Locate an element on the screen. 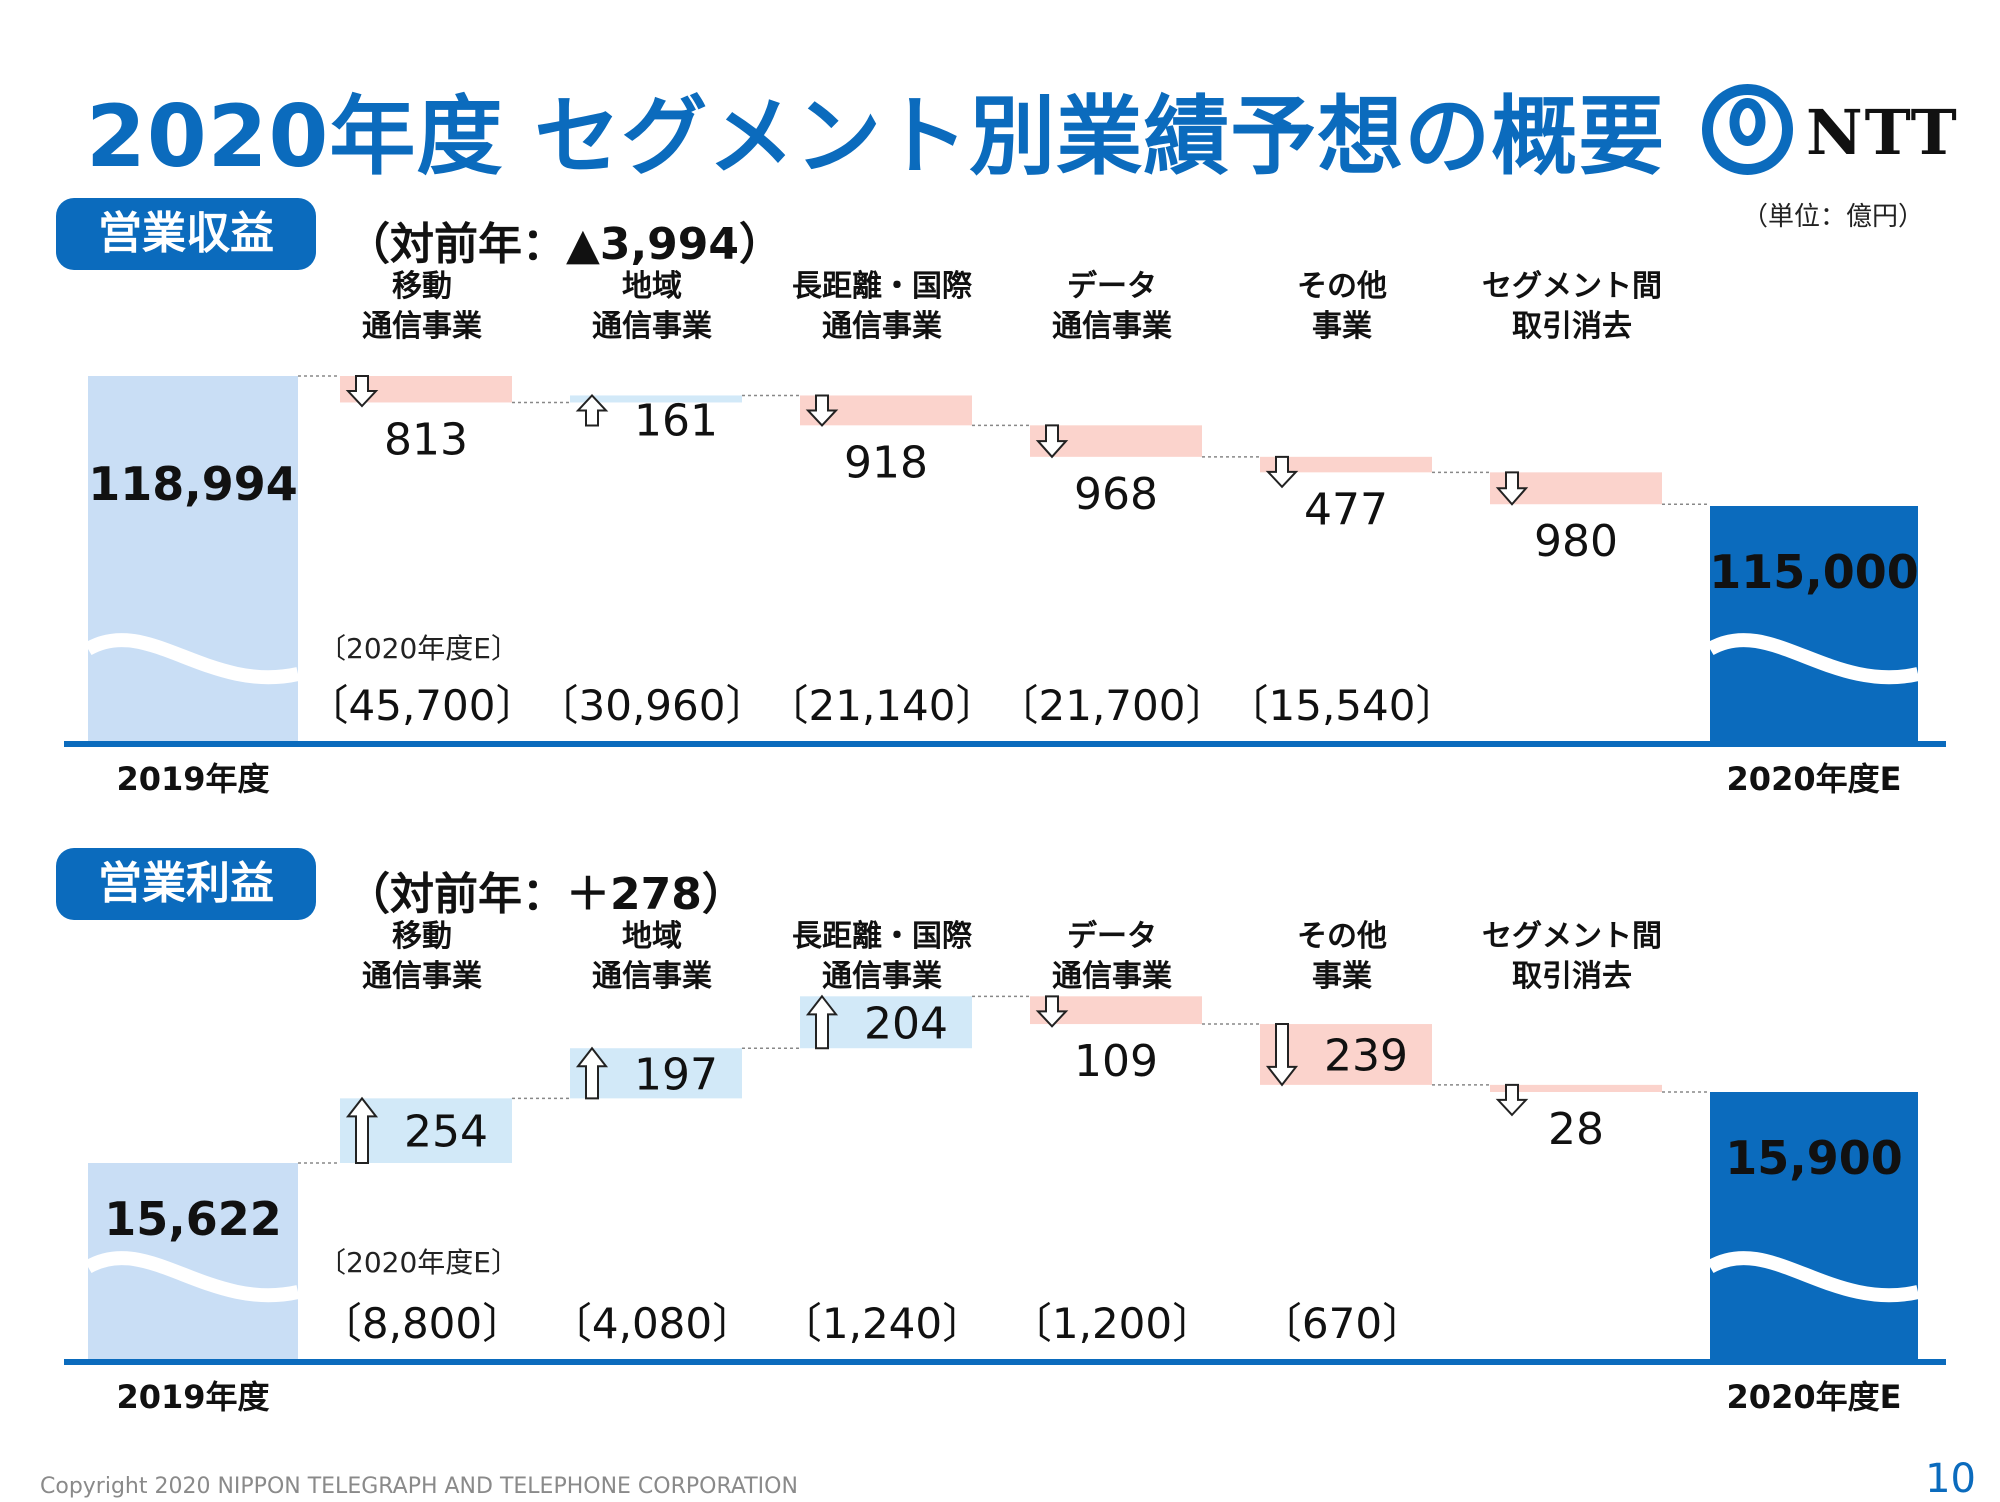 The image size is (2000, 1502). start-value-label: 118,994 is located at coordinates (193, 484).